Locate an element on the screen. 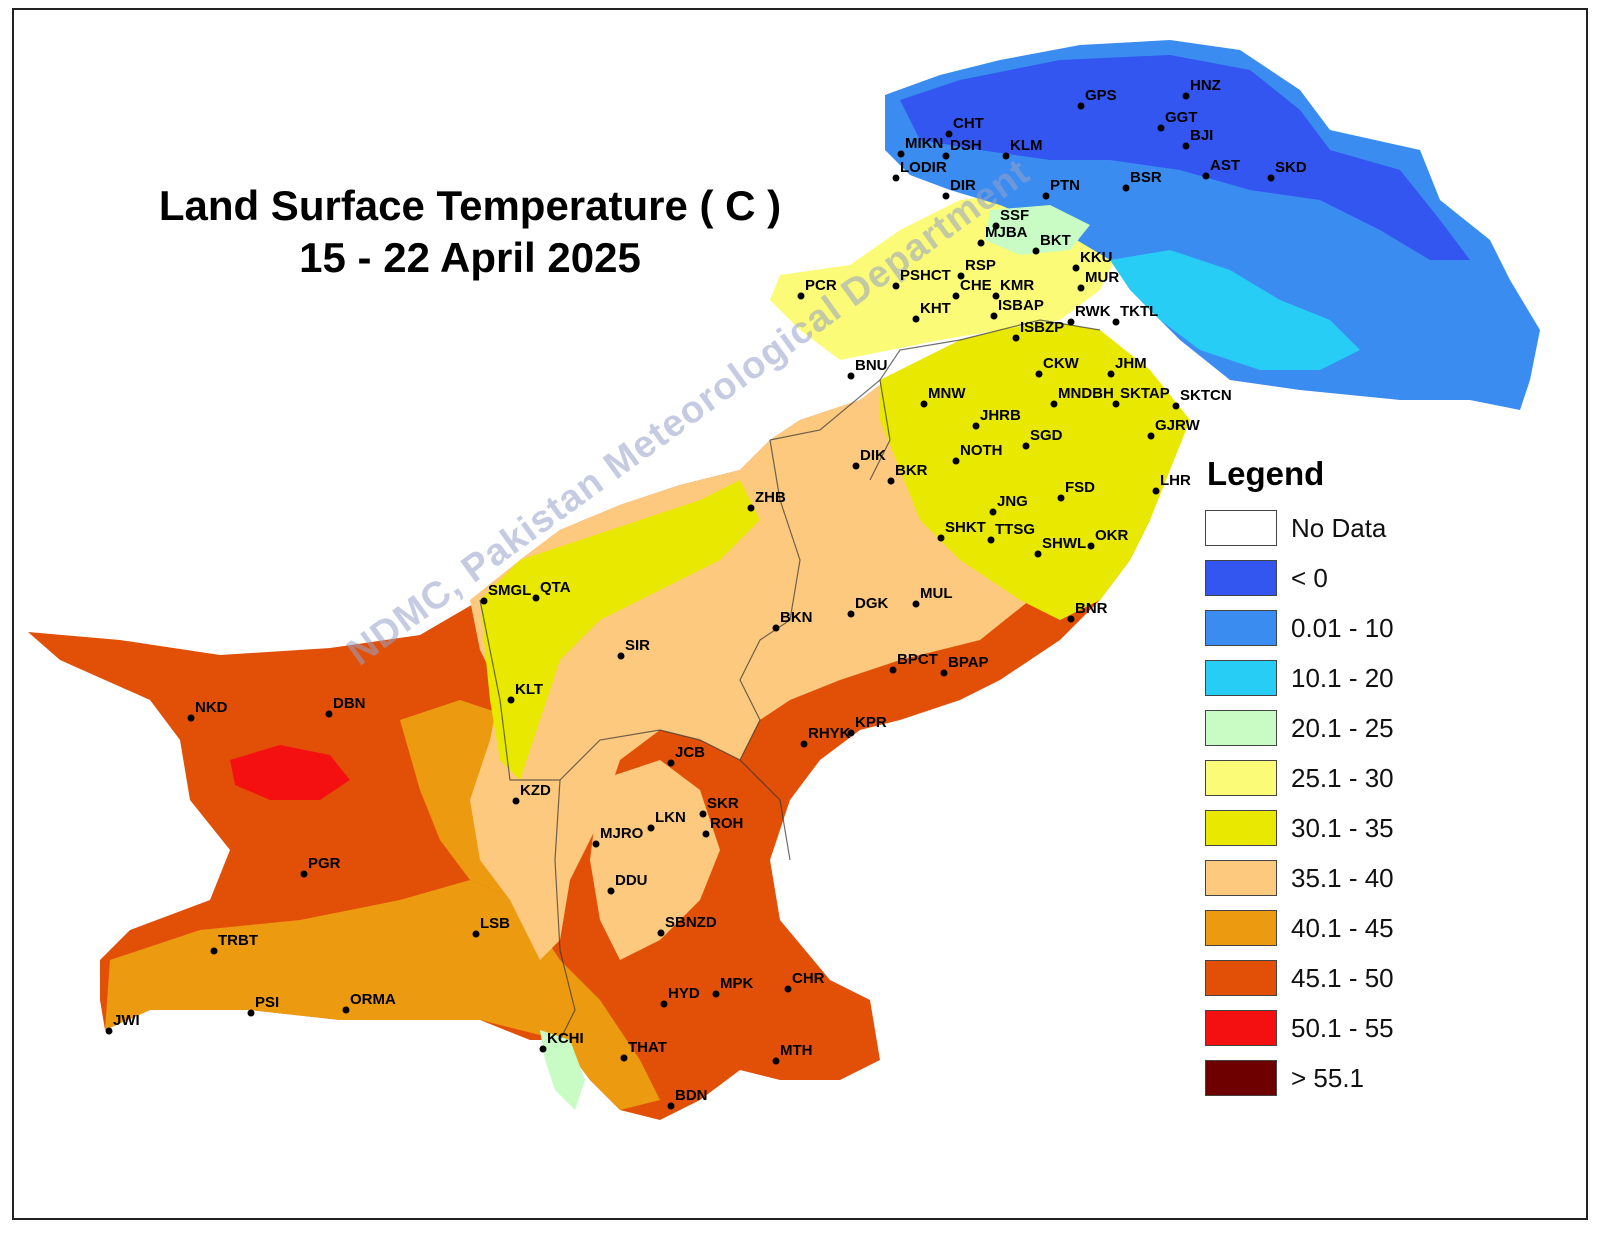  legend-item: 20.1 - 25 is located at coordinates (1355, 728).